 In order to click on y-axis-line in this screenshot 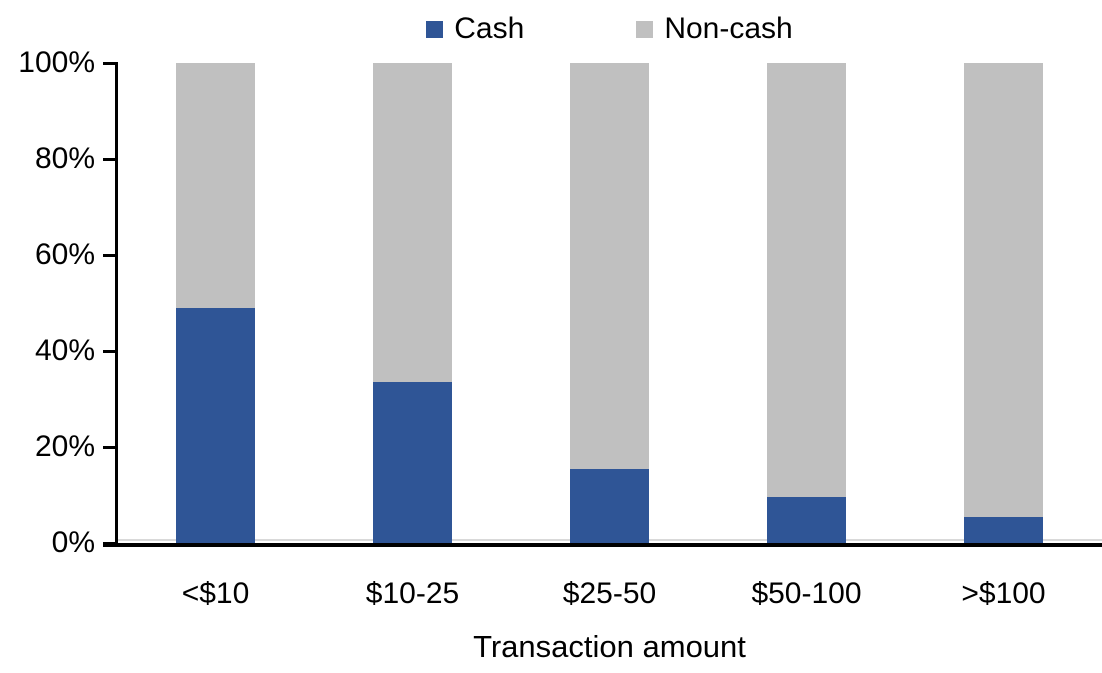, I will do `click(116, 303)`.